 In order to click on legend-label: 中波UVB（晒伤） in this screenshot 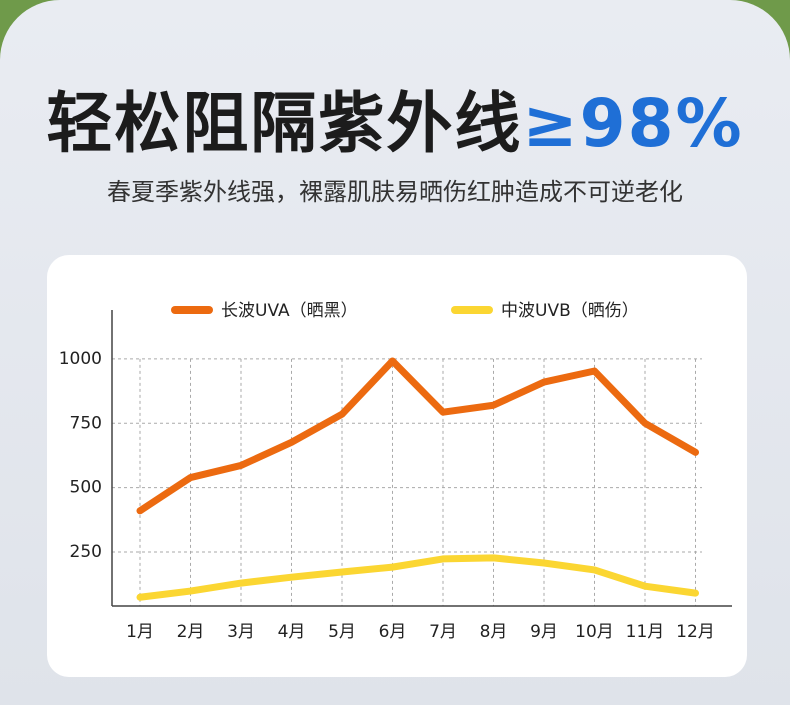, I will do `click(570, 311)`.